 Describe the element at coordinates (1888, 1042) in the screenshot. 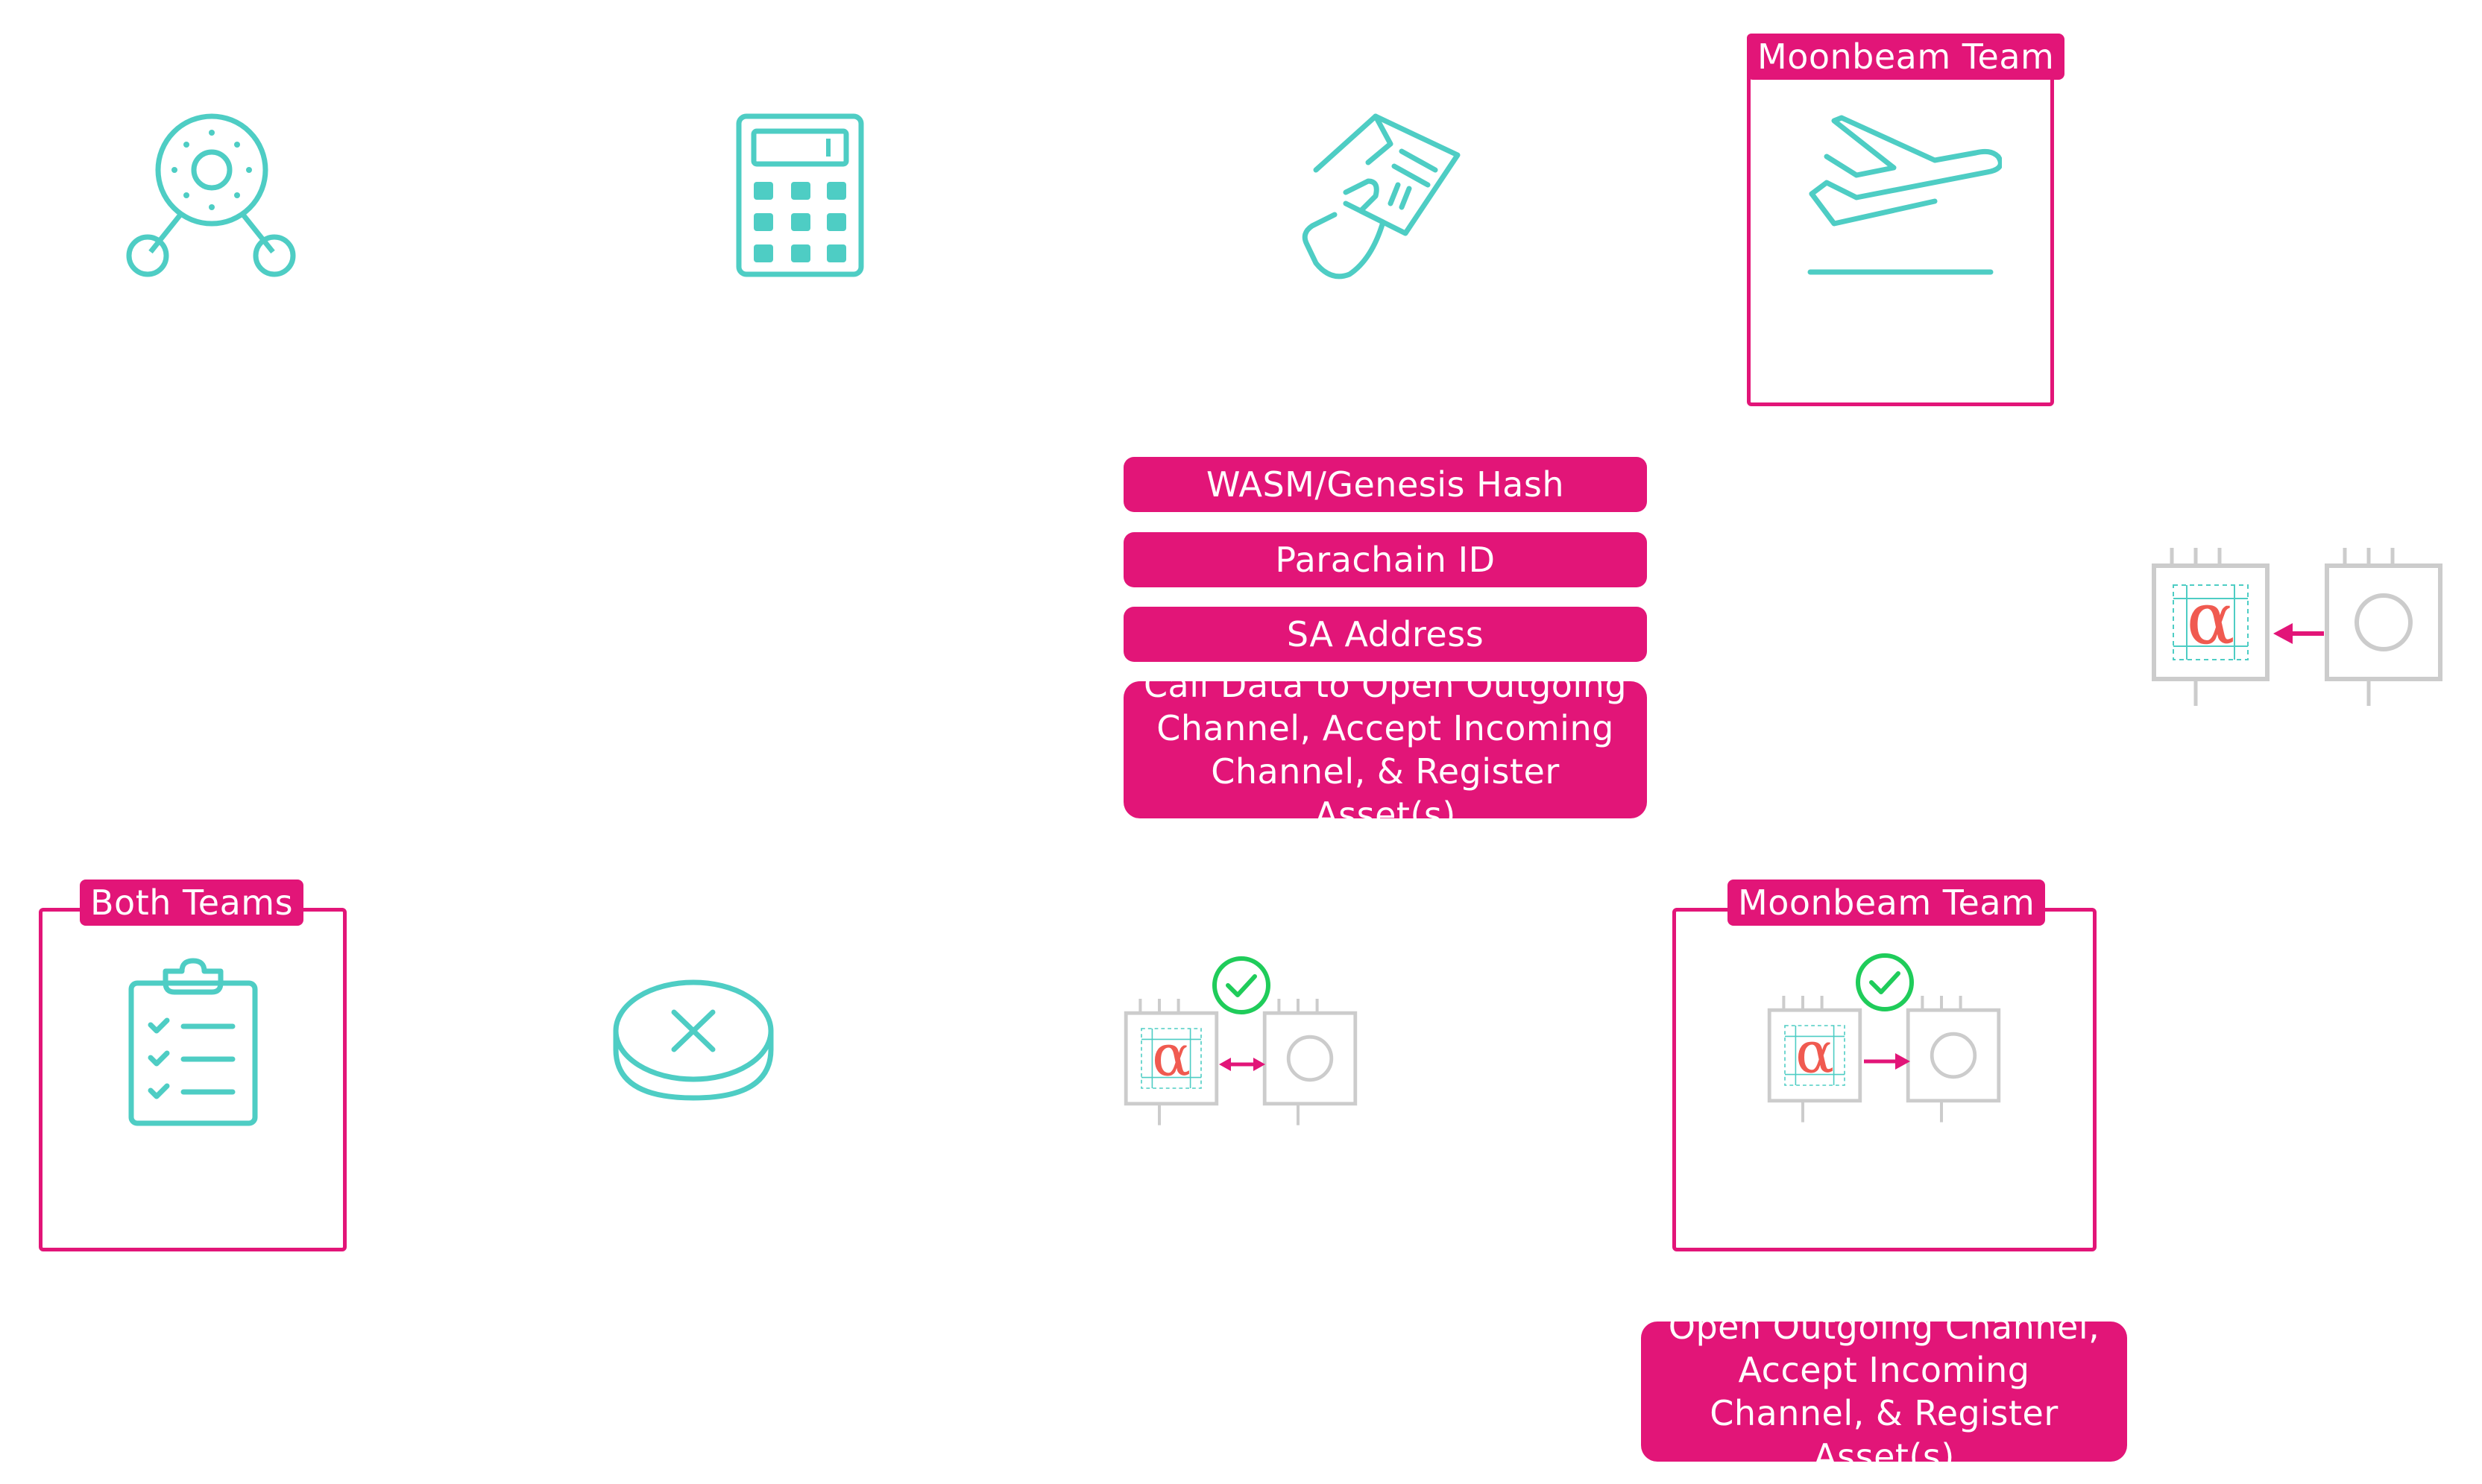

I see `parachain-chip-pair-open-icon` at that location.